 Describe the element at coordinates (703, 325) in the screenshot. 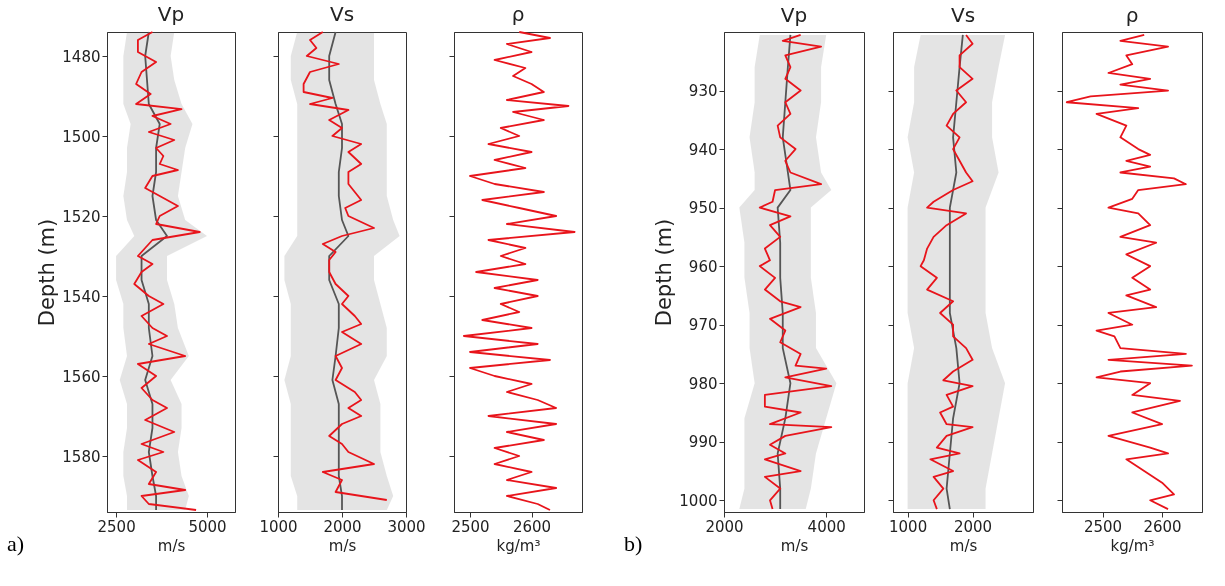

I see `y-tick-label: 970` at that location.